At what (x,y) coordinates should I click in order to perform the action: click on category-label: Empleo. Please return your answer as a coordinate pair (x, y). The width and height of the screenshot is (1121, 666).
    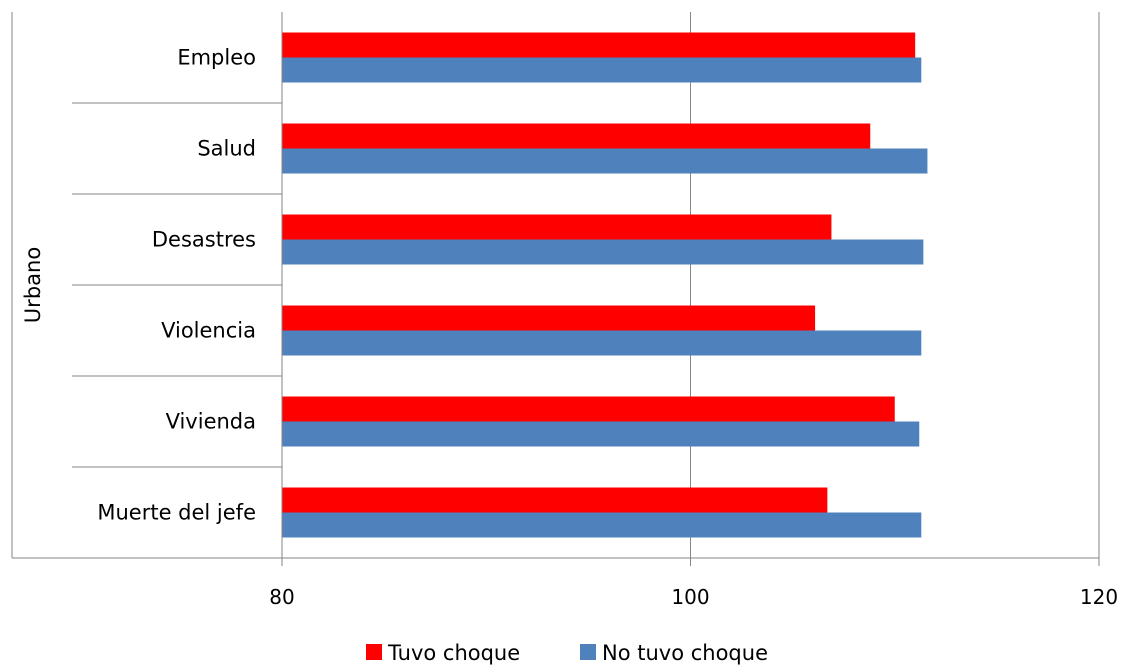
    Looking at the image, I should click on (216, 58).